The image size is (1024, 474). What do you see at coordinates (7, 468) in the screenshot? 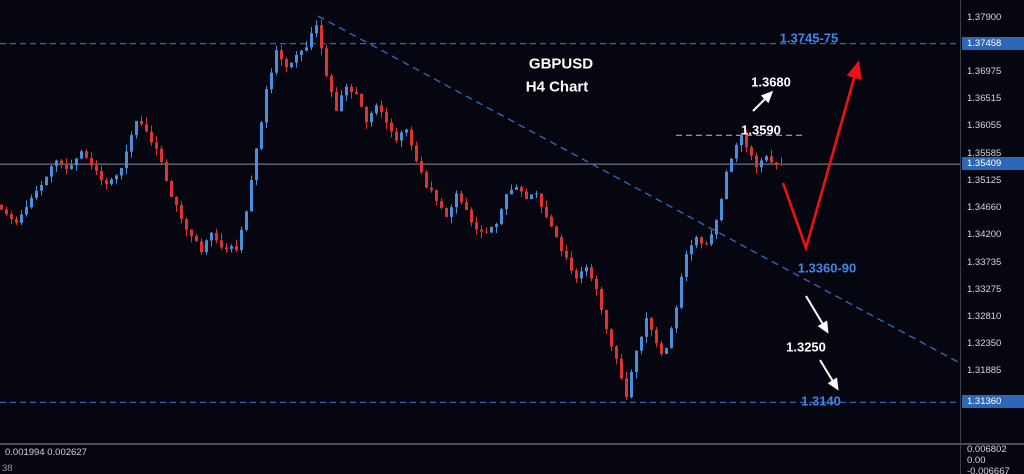
I see `partial-corner-text: 38` at bounding box center [7, 468].